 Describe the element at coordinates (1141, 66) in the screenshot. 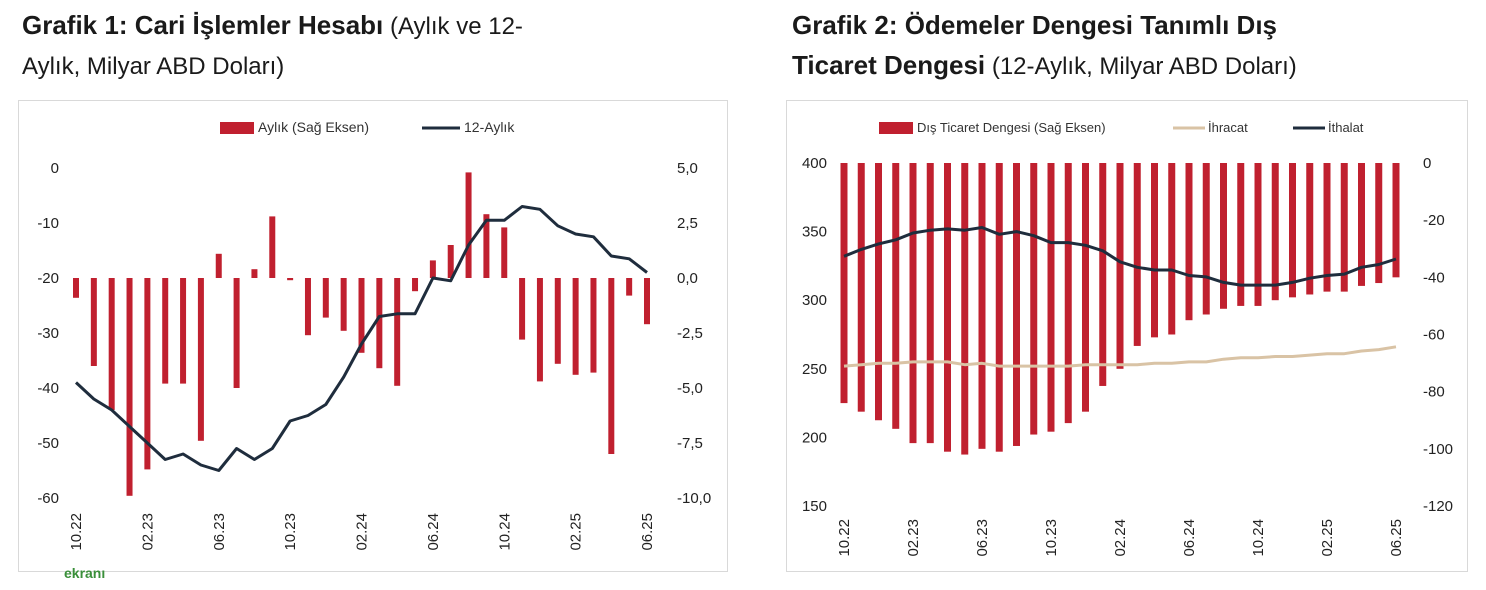

I see `chart2-title-rest: (12-Aylık, Milyar ABD Doları)` at that location.